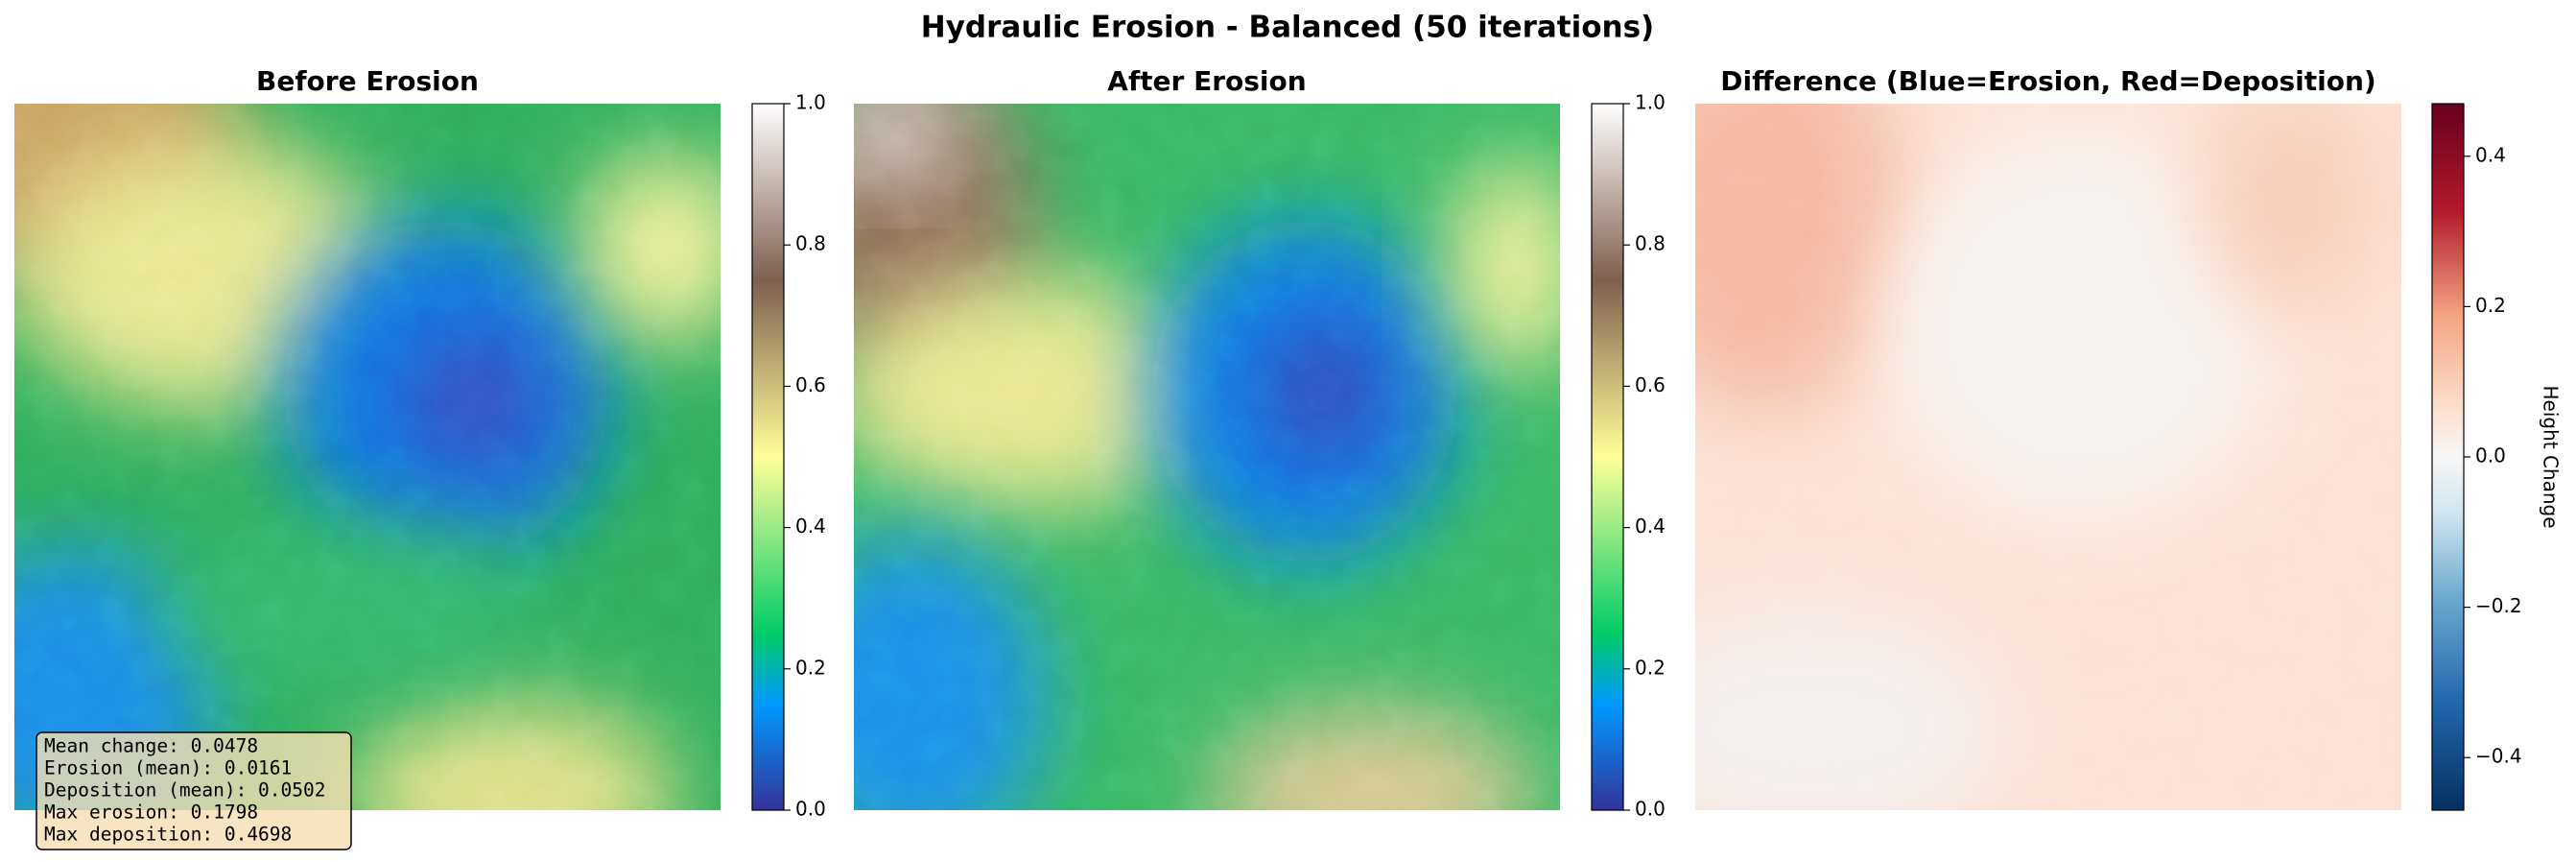  What do you see at coordinates (168, 835) in the screenshot?
I see `annotation-line: Max deposition: 0.4698` at bounding box center [168, 835].